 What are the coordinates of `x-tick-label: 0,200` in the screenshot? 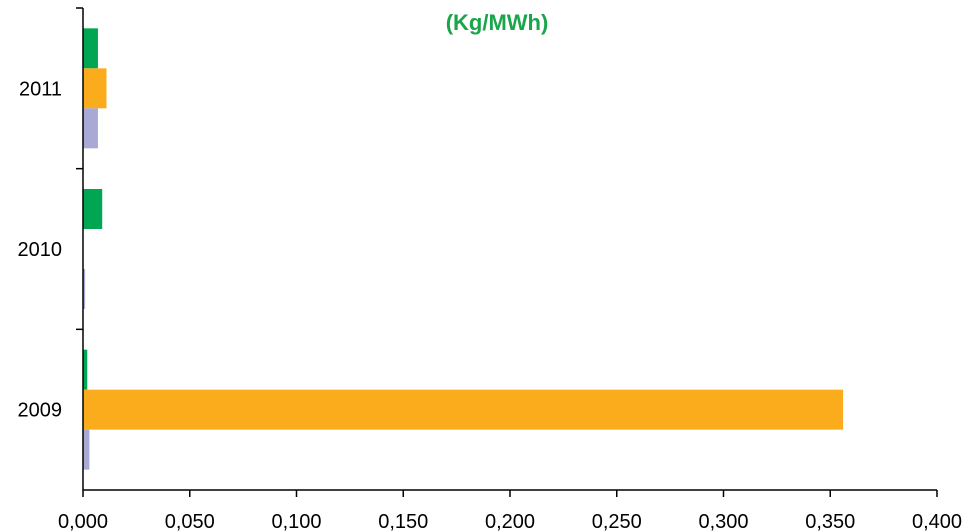 It's located at (510, 521).